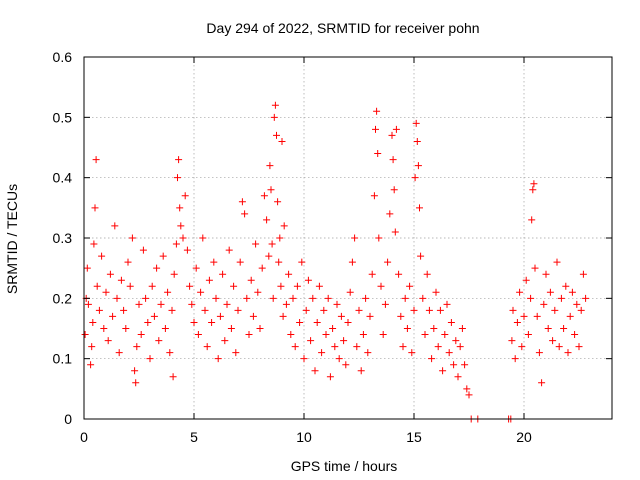  I want to click on x-tick-label: 5, so click(194, 437).